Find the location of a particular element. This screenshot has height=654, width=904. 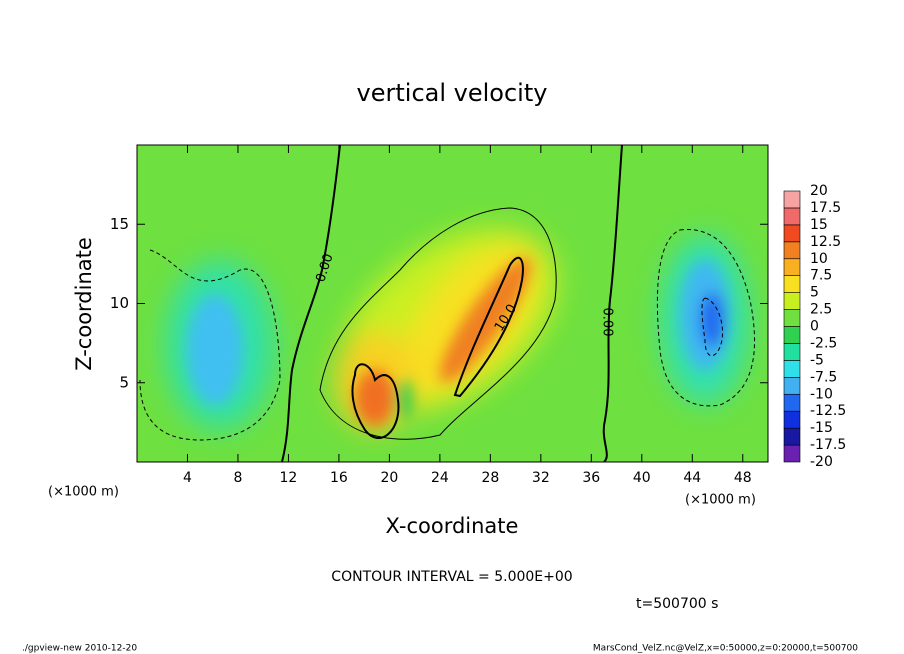

colorbar-label: 0 is located at coordinates (814, 327).